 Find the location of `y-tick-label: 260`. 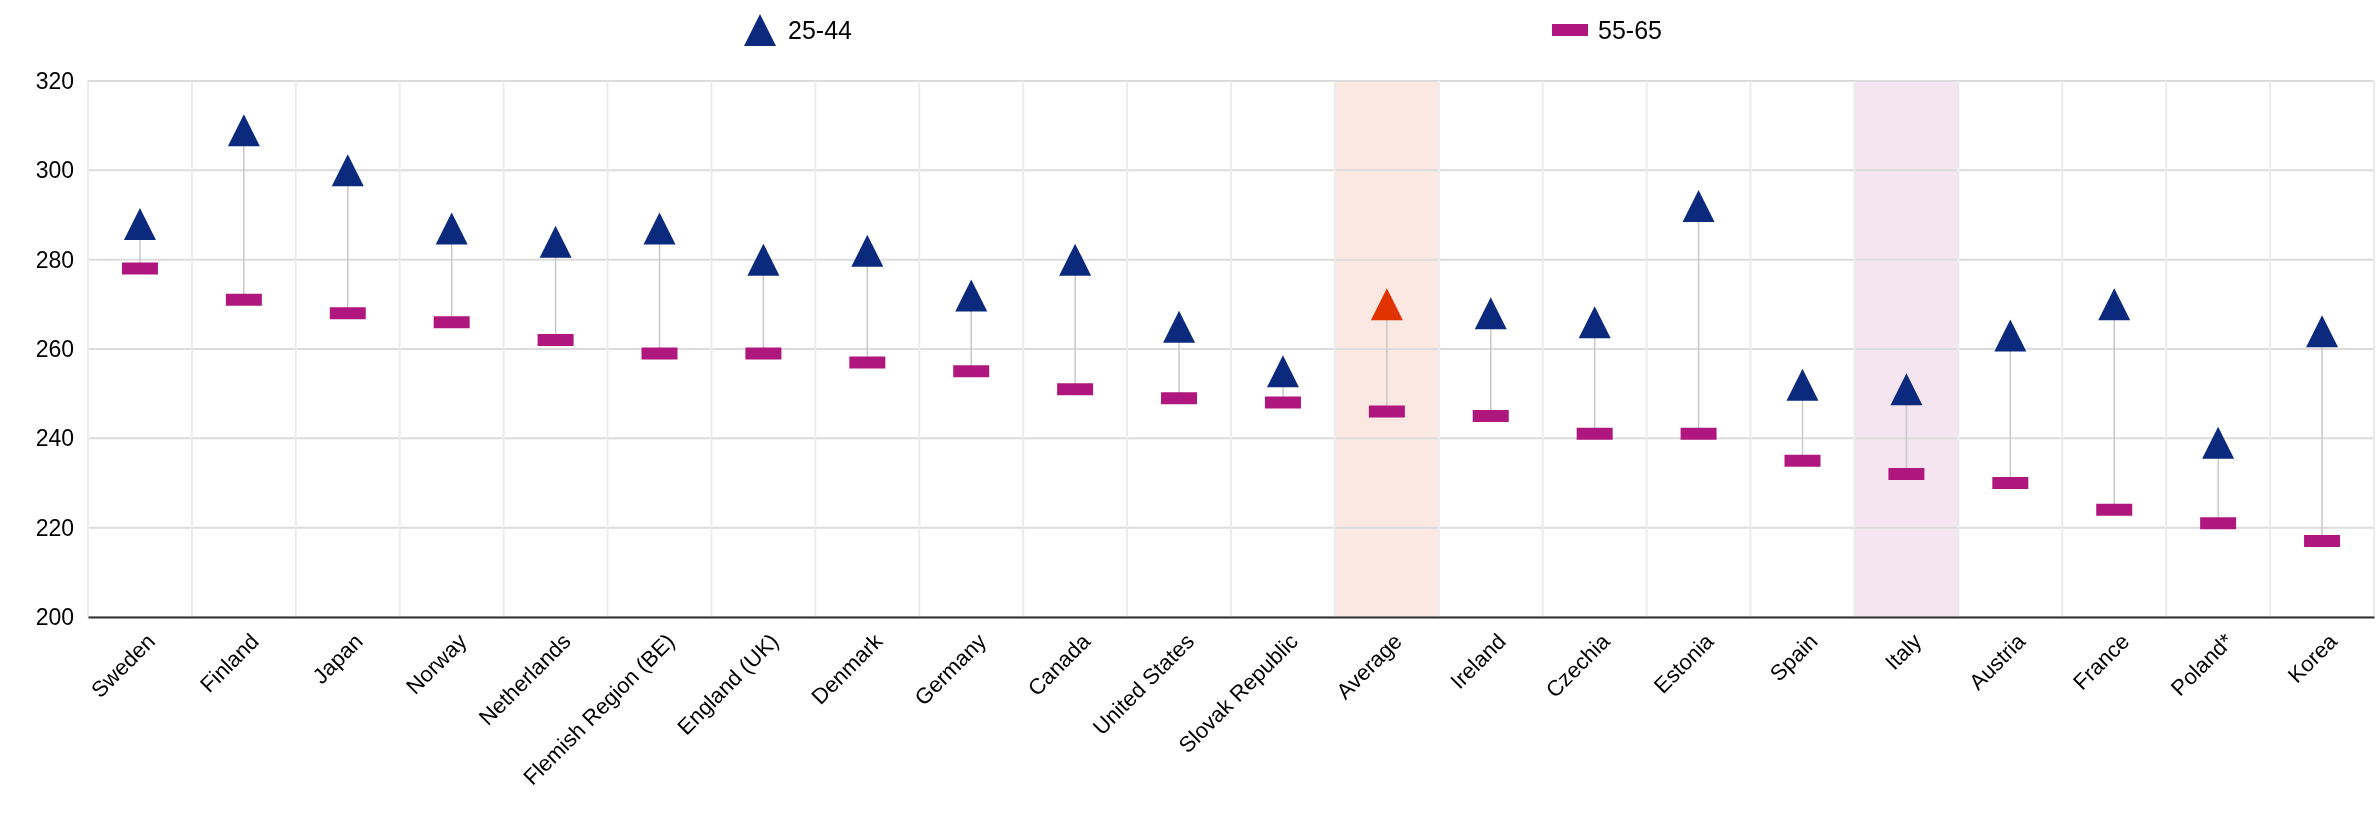

y-tick-label: 260 is located at coordinates (54, 348).